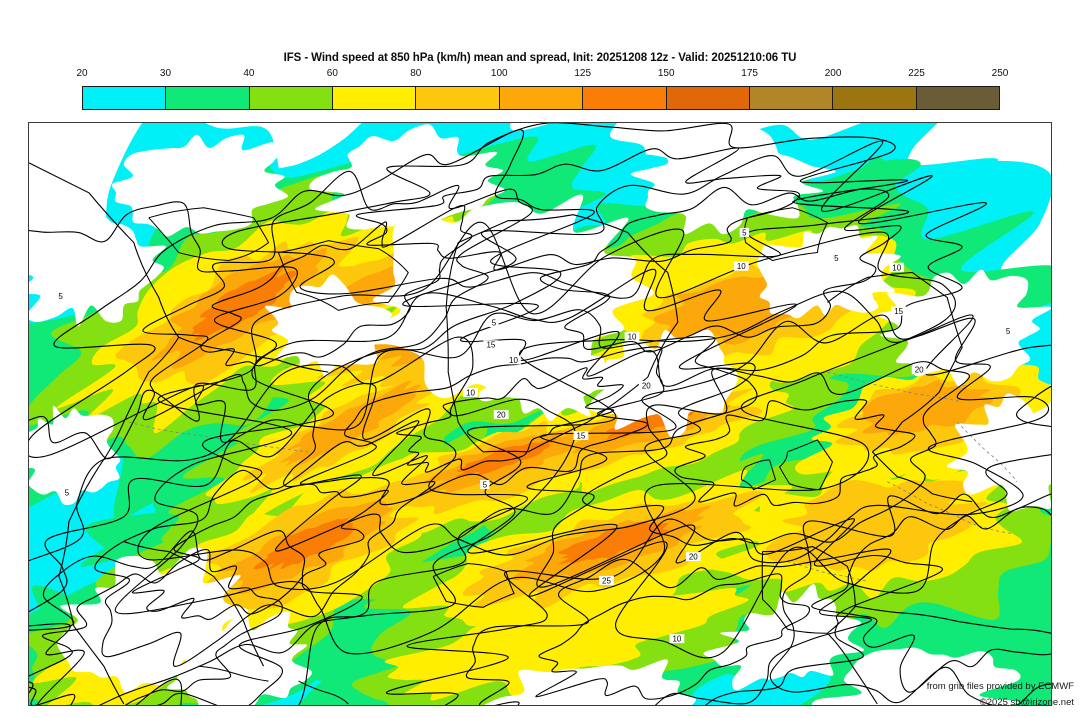 This screenshot has width=1080, height=718. What do you see at coordinates (666, 73) in the screenshot?
I see `colorbar-tick: 150` at bounding box center [666, 73].